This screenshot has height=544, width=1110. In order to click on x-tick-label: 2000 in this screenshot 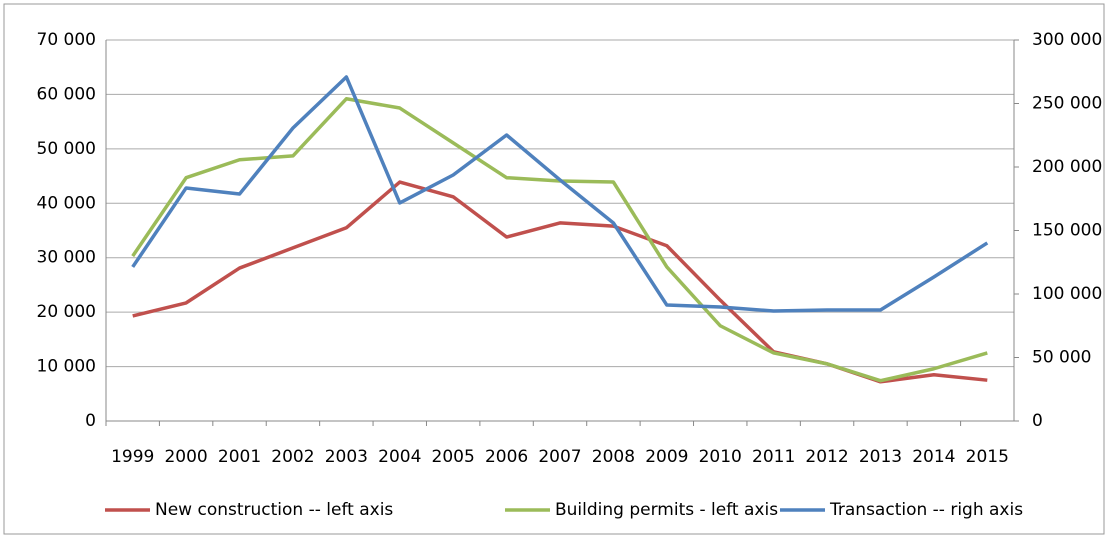, I will do `click(185, 457)`.